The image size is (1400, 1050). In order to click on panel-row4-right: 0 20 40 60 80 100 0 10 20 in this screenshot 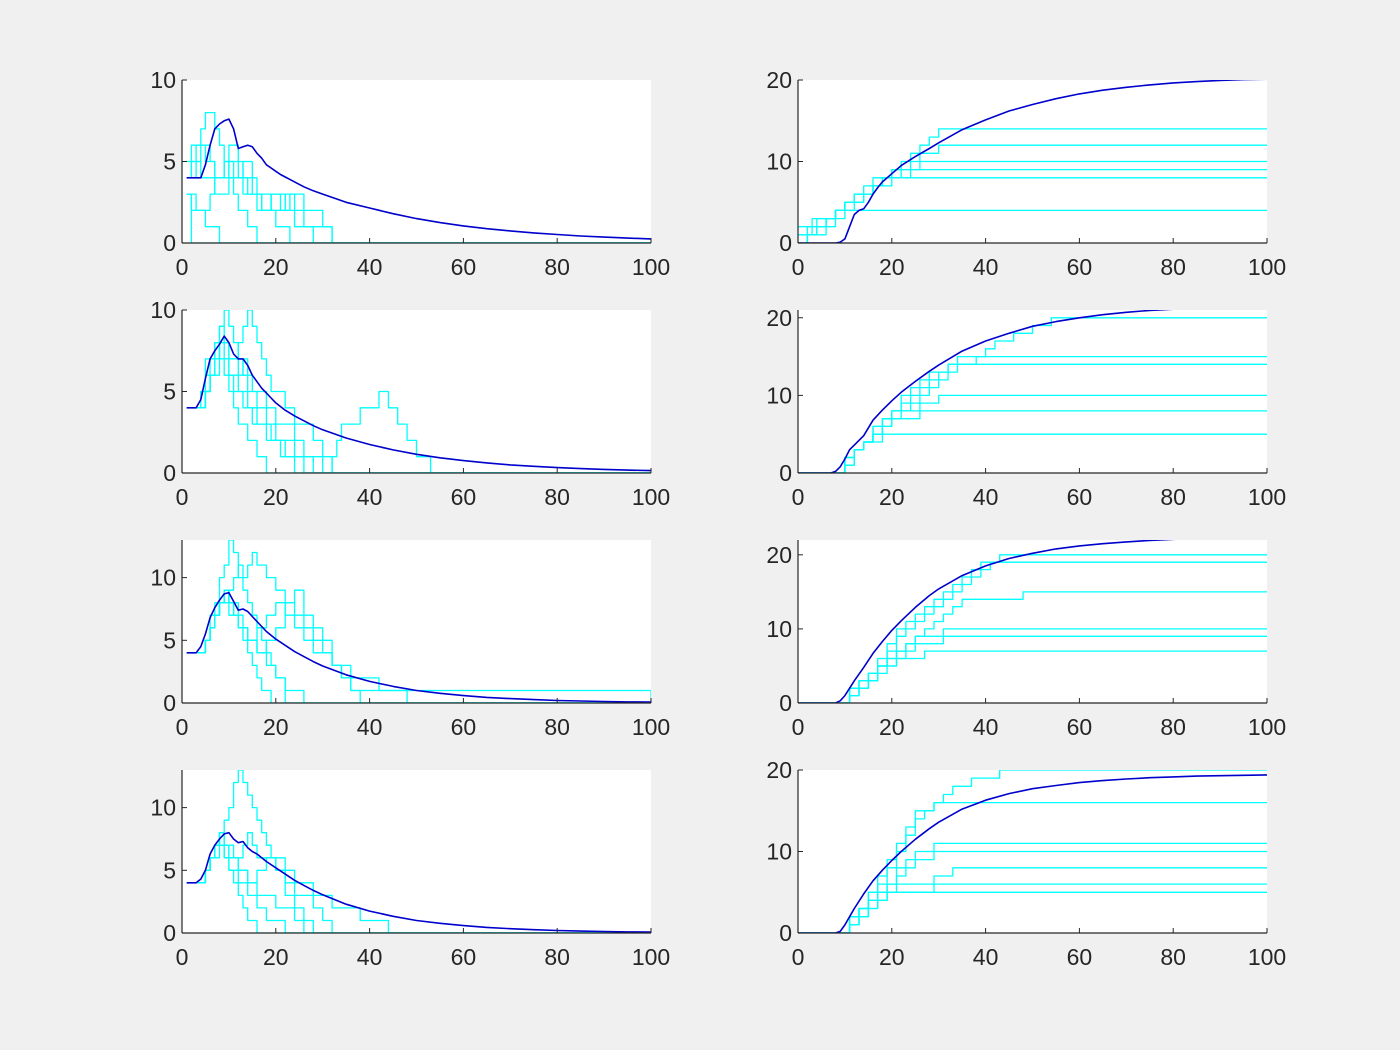, I will do `click(1026, 863)`.